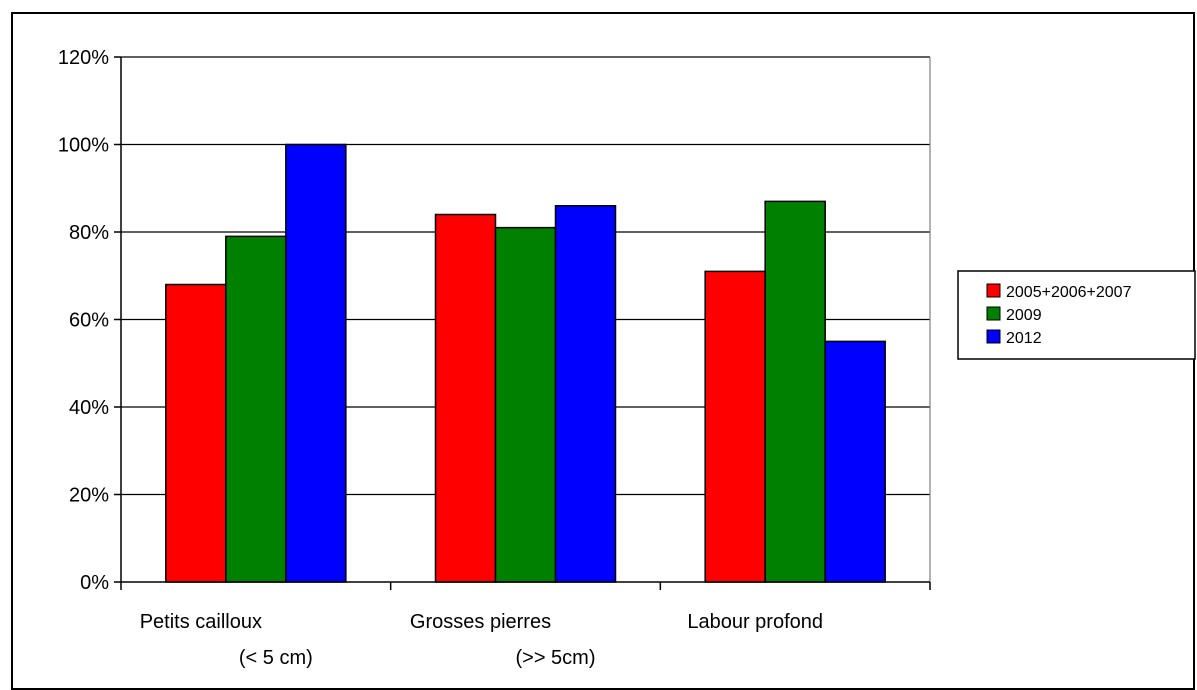 This screenshot has width=1197, height=690. Describe the element at coordinates (276, 658) in the screenshot. I see `x-tick-label-line2: (< 5 cm)` at that location.